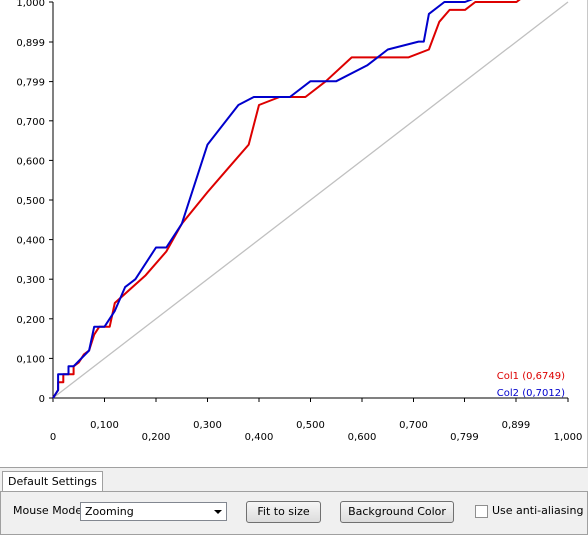  What do you see at coordinates (294, 480) in the screenshot?
I see `tab-strip: Default Settings` at bounding box center [294, 480].